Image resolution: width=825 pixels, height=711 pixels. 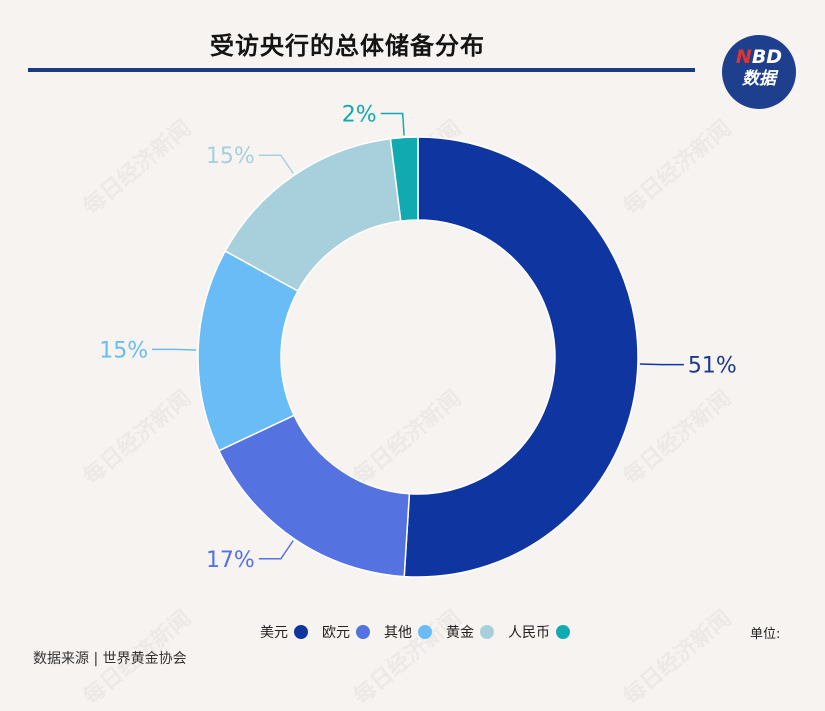 What do you see at coordinates (336, 633) in the screenshot?
I see `legend-label: 欧元` at bounding box center [336, 633].